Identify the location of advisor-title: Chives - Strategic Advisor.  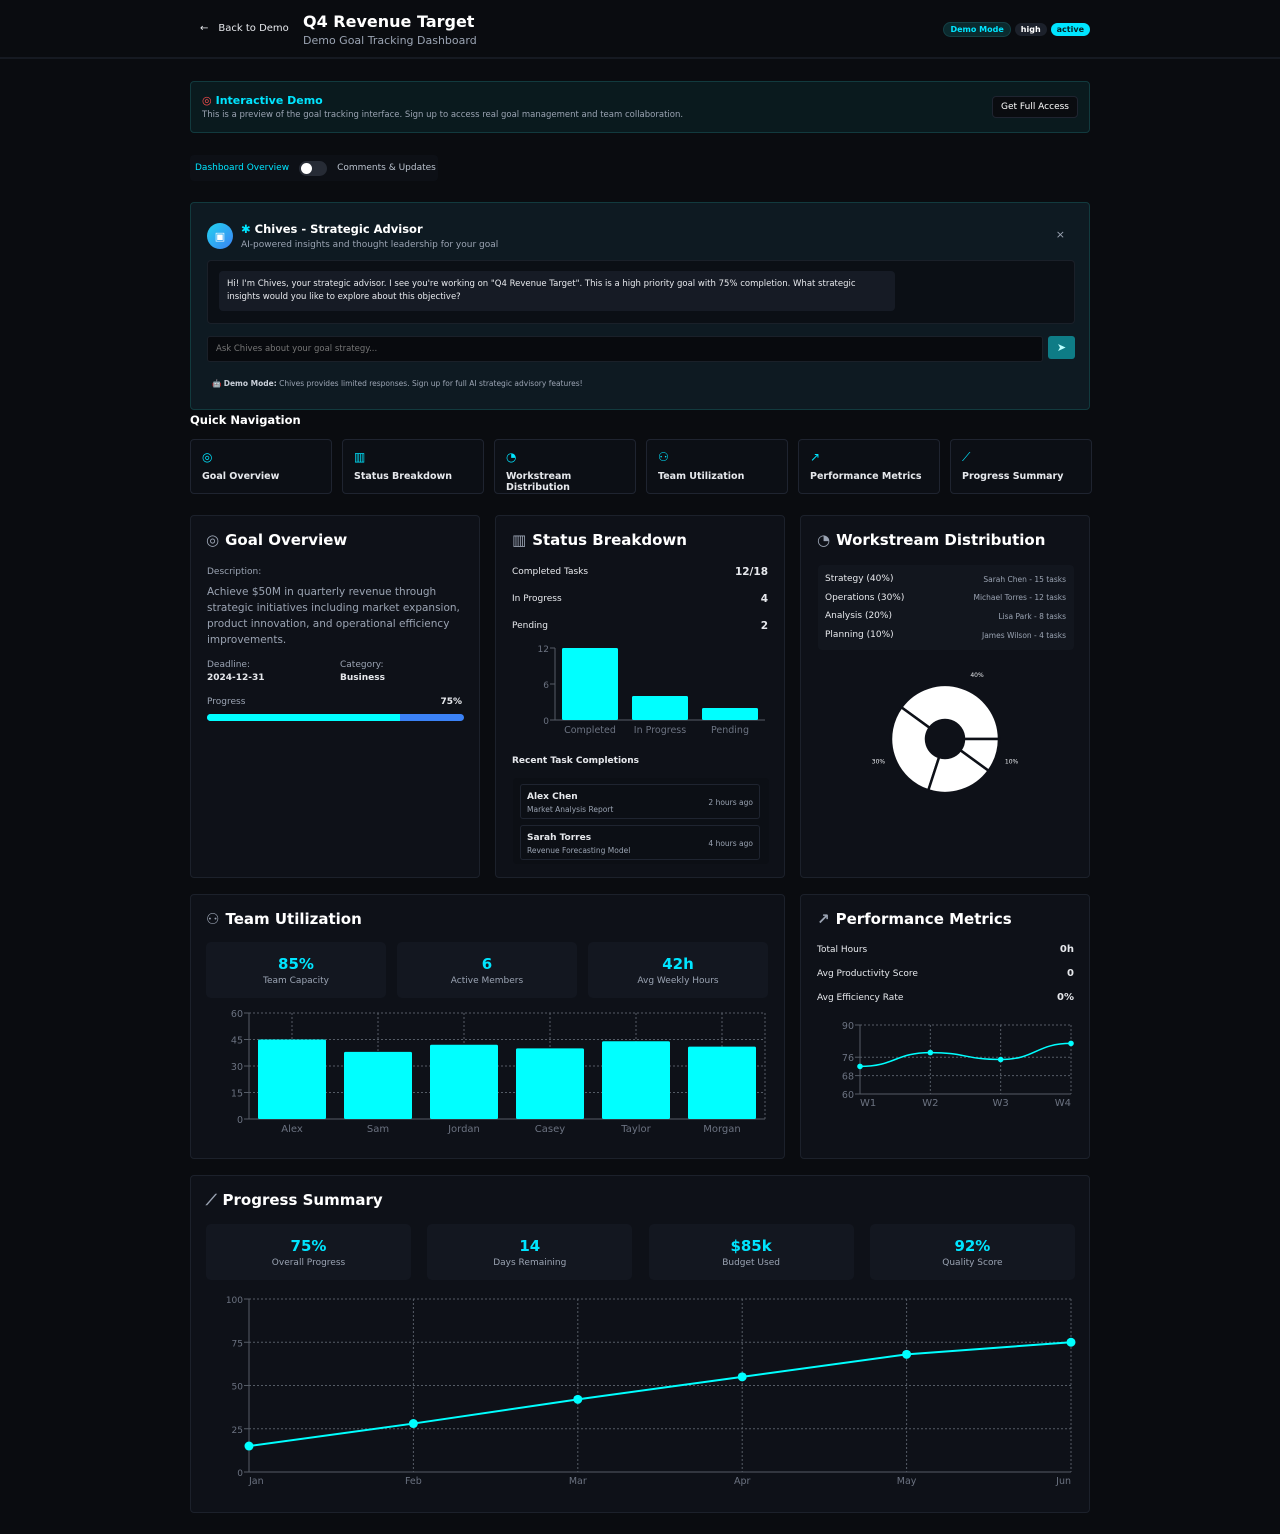
(338, 229).